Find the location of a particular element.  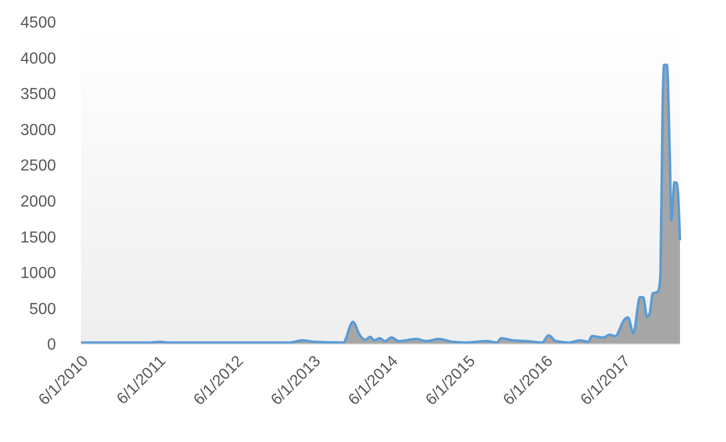

y-tick-label: 2000 is located at coordinates (38, 201).